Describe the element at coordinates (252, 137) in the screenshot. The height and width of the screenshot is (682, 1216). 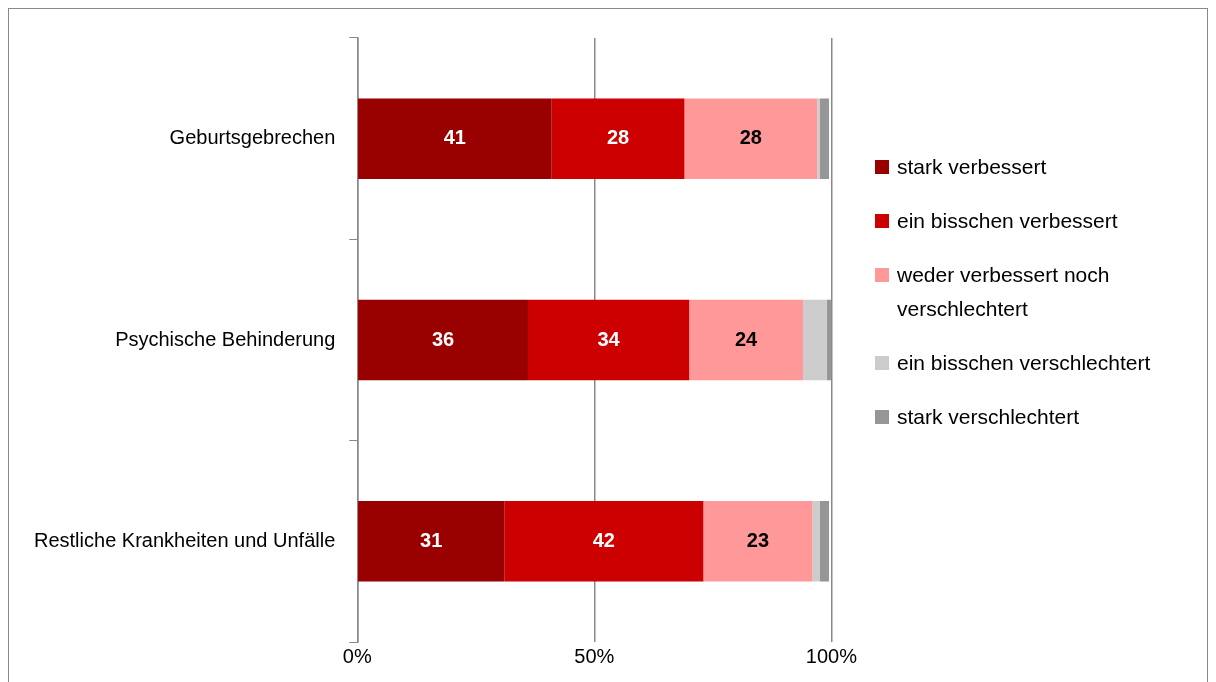
I see `y-tick-label: Geburtsgebrechen` at that location.